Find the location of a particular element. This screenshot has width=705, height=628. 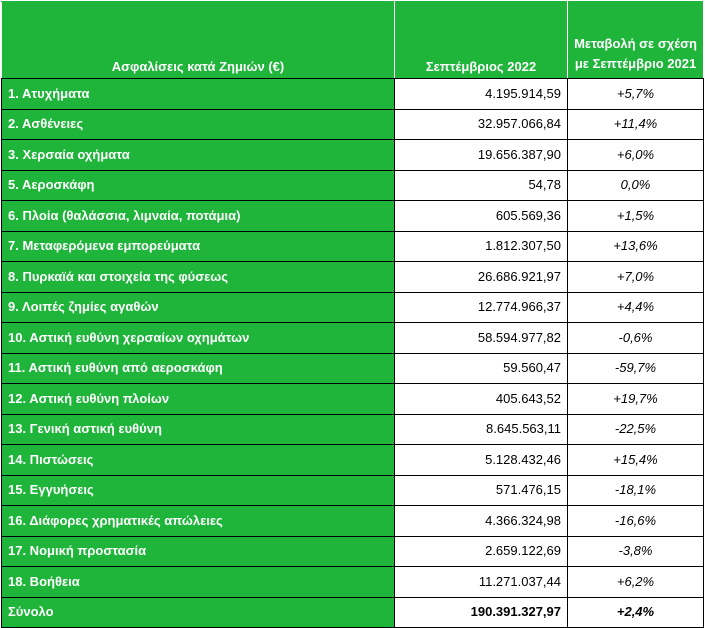

row-change: +13,6% is located at coordinates (635, 246).